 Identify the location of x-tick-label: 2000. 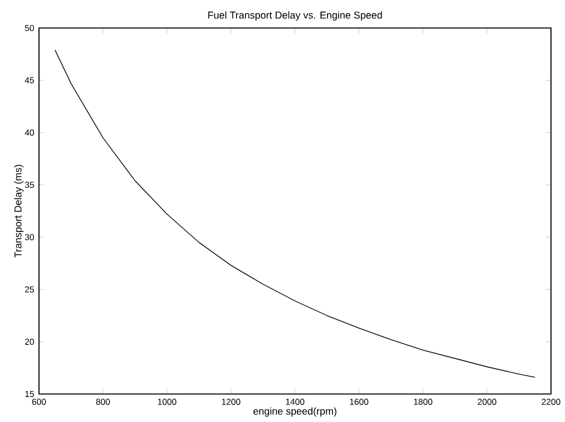
(487, 401).